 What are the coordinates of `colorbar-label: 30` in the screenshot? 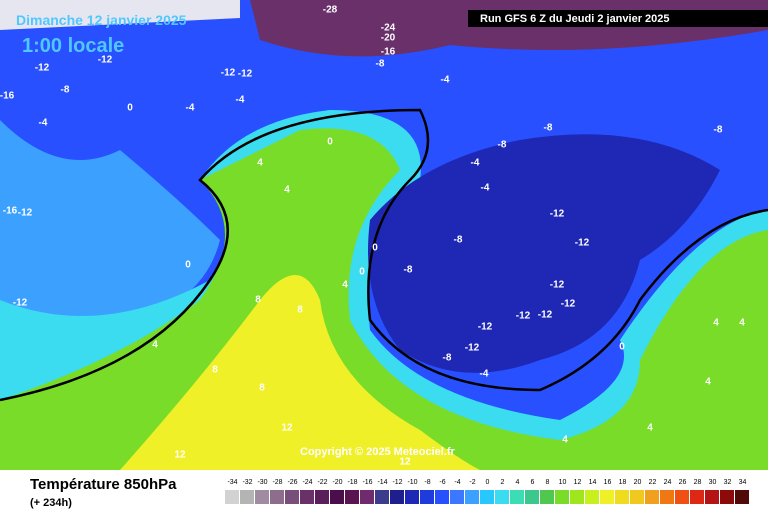 It's located at (713, 482).